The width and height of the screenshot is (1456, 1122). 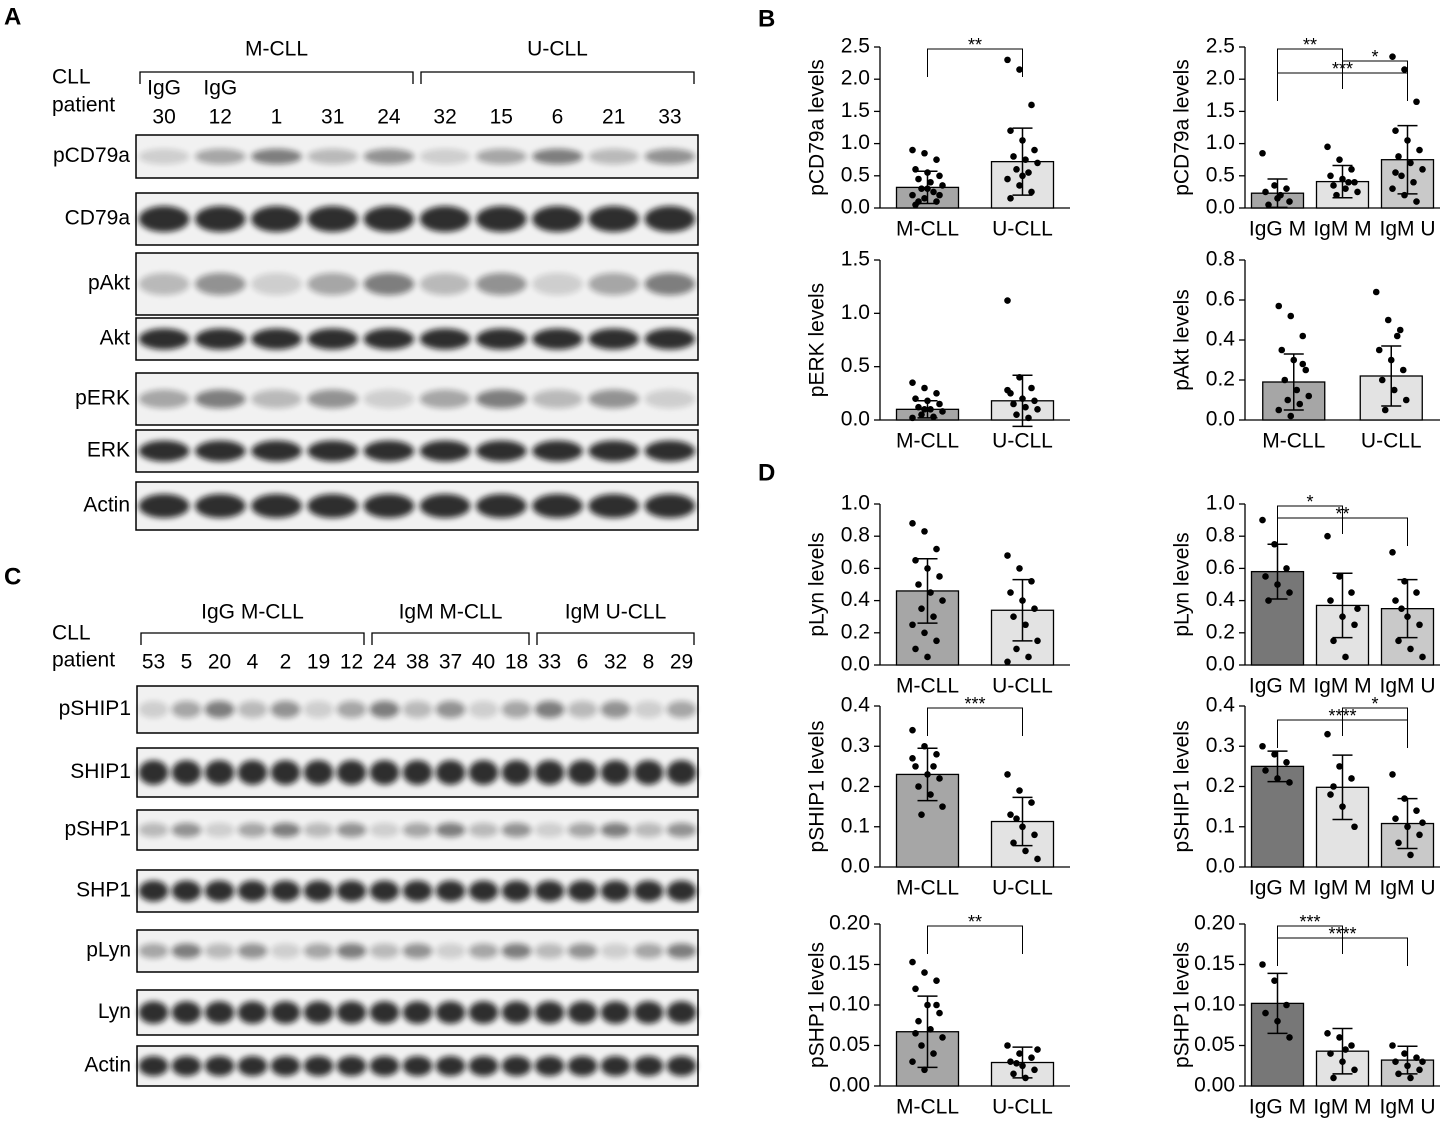 What do you see at coordinates (1214, 1085) in the screenshot?
I see `y-tick-label: 0.00` at bounding box center [1214, 1085].